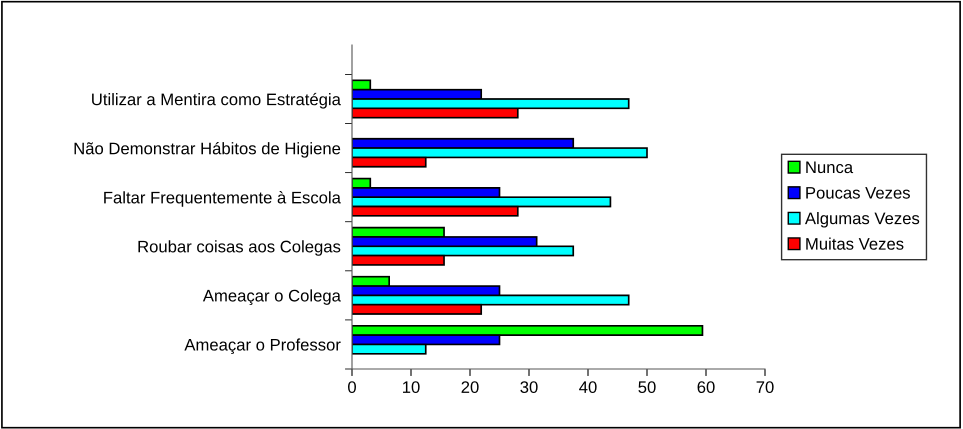  Describe the element at coordinates (855, 244) in the screenshot. I see `legend-label: Muitas Vezes` at that location.